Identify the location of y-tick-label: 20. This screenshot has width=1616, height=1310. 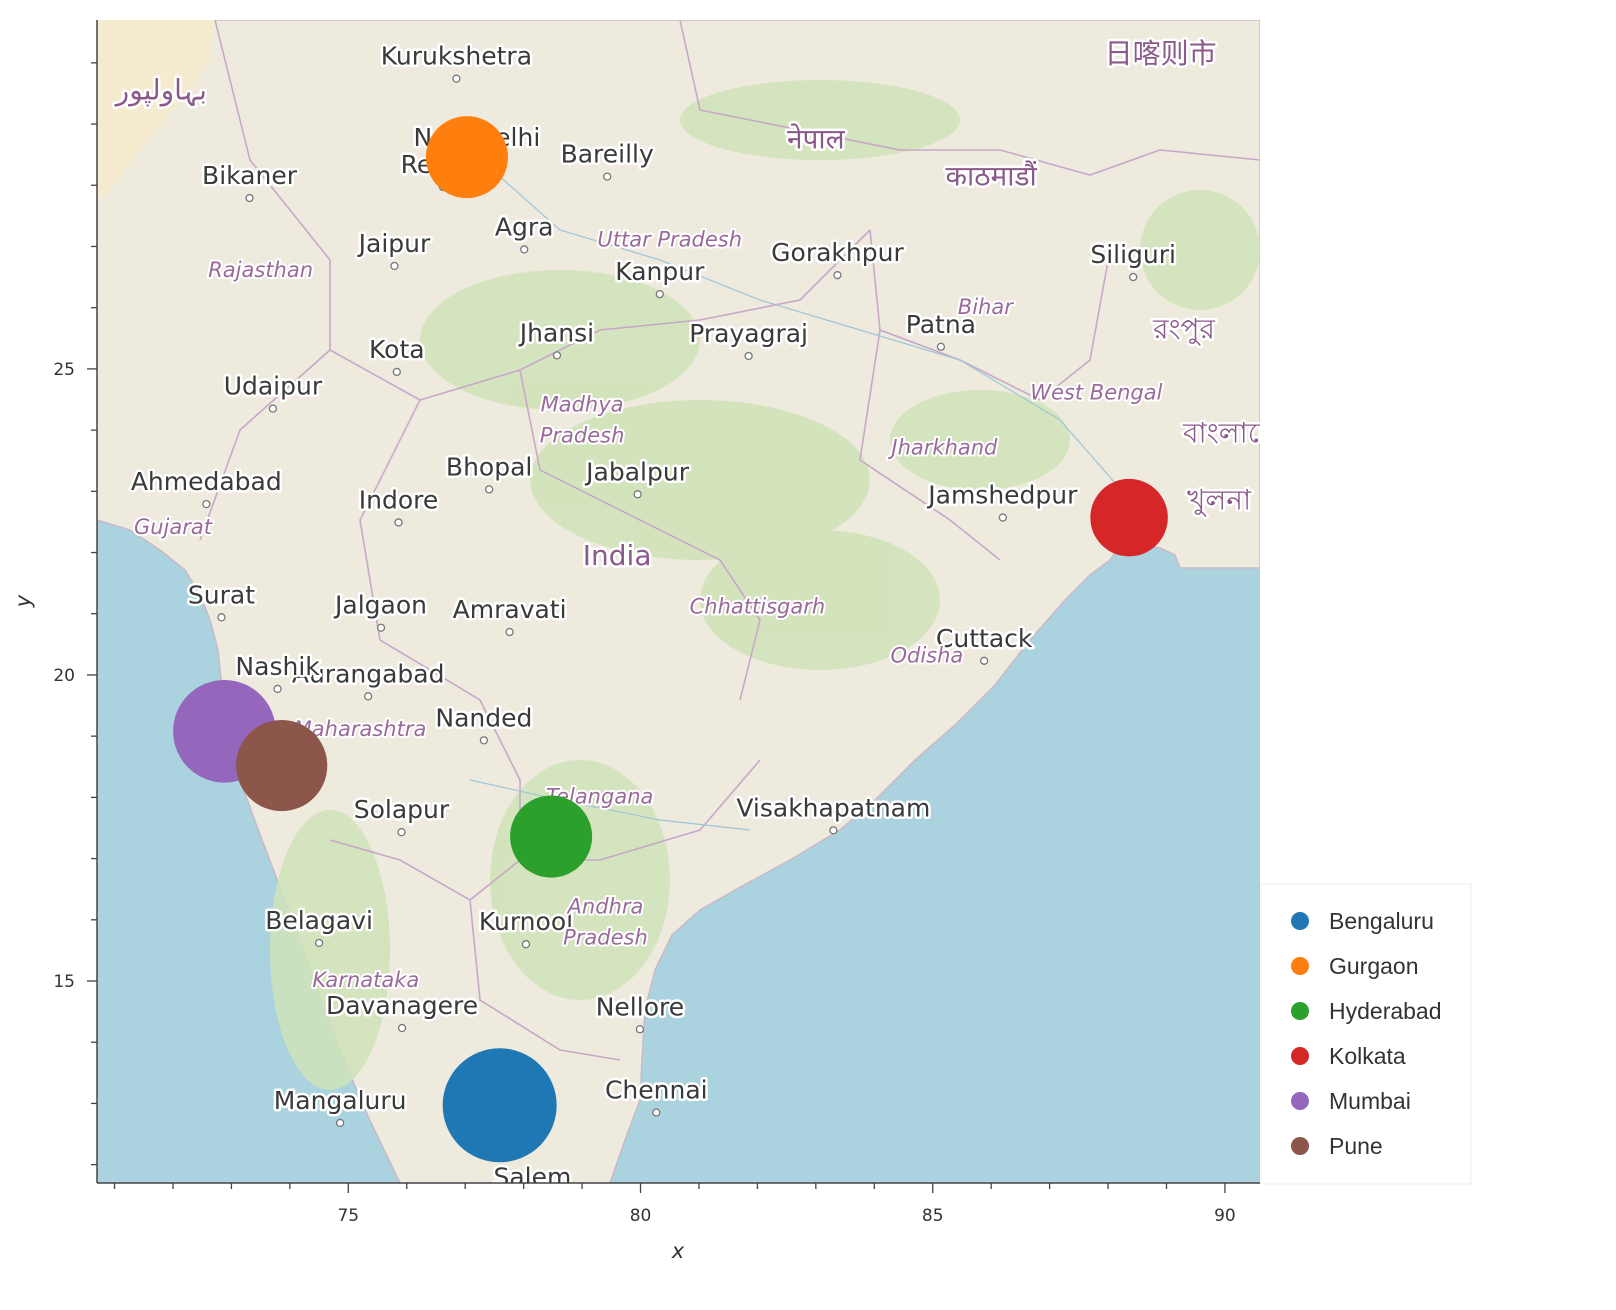
(64, 676).